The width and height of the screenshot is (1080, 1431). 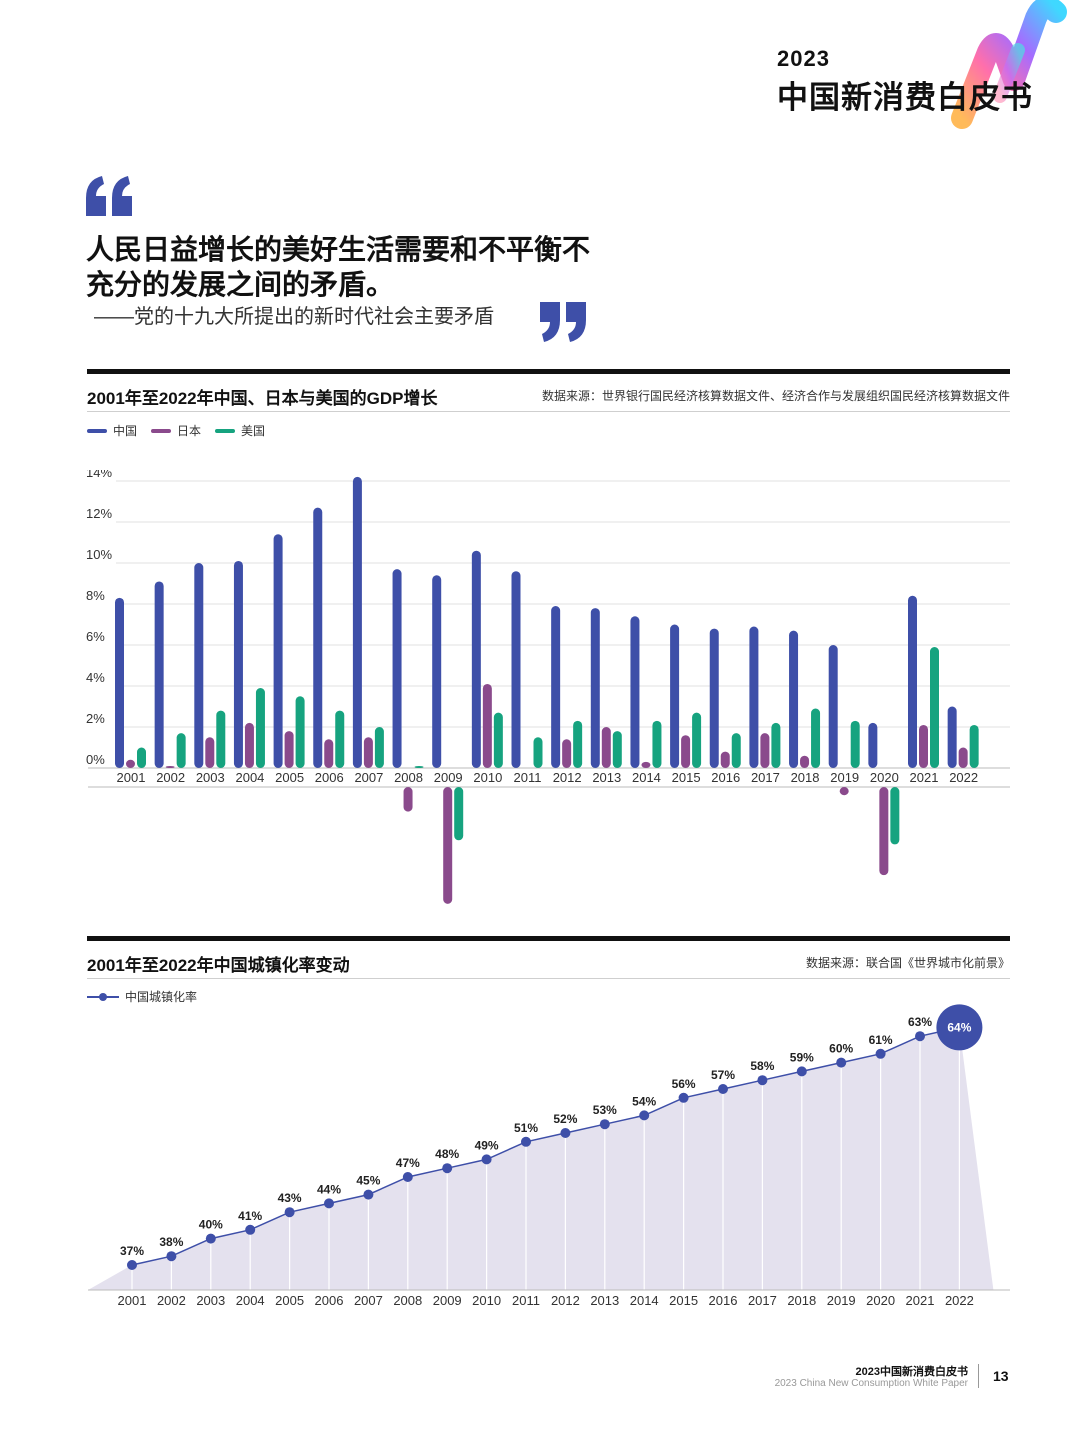 What do you see at coordinates (368, 777) in the screenshot?
I see `gdp-x-tick-label: 2007` at bounding box center [368, 777].